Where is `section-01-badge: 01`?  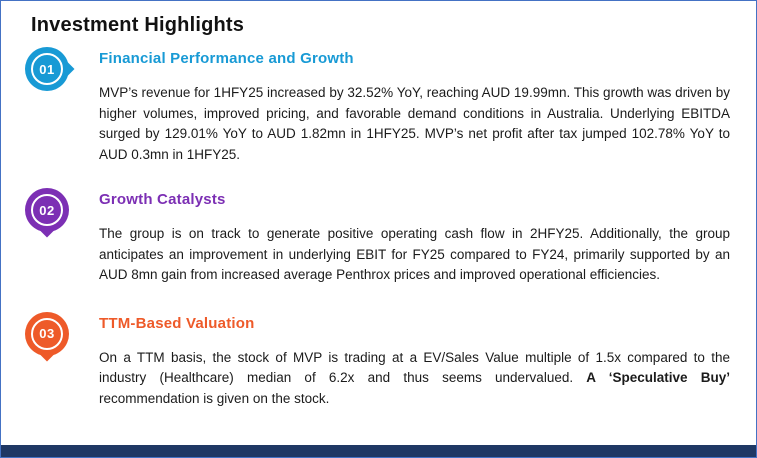 section-01-badge: 01 is located at coordinates (50, 69).